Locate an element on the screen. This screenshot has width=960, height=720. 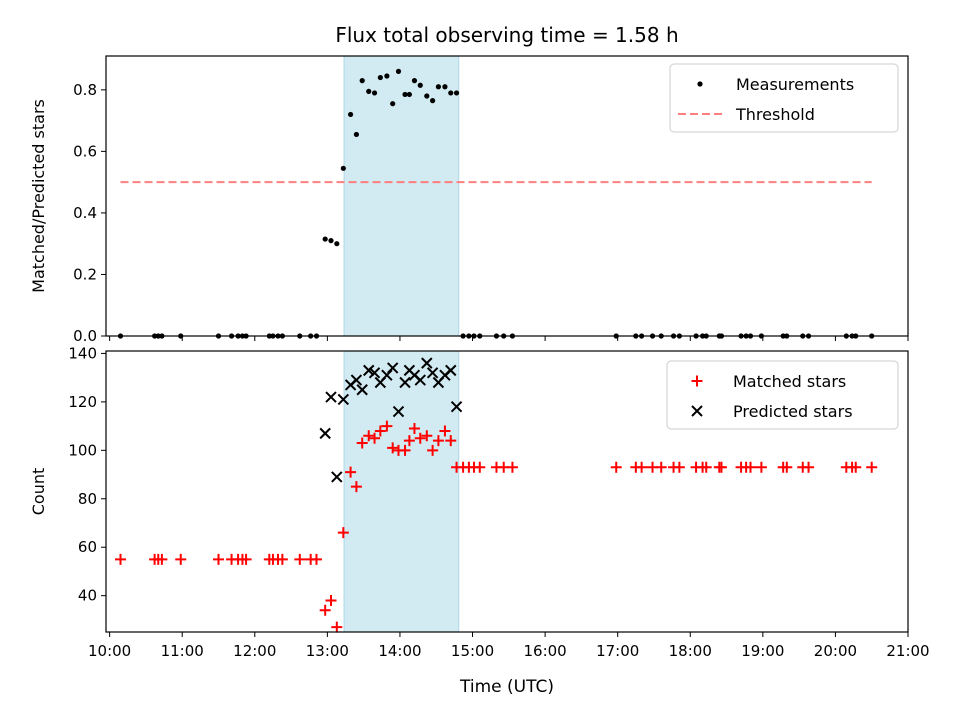
y-tick-label: 80 is located at coordinates (87, 499).